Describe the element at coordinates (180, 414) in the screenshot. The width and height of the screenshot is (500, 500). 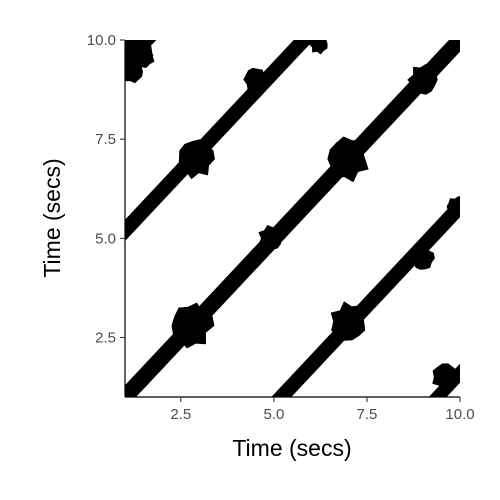
I see `x-tick-label: 2.5` at that location.